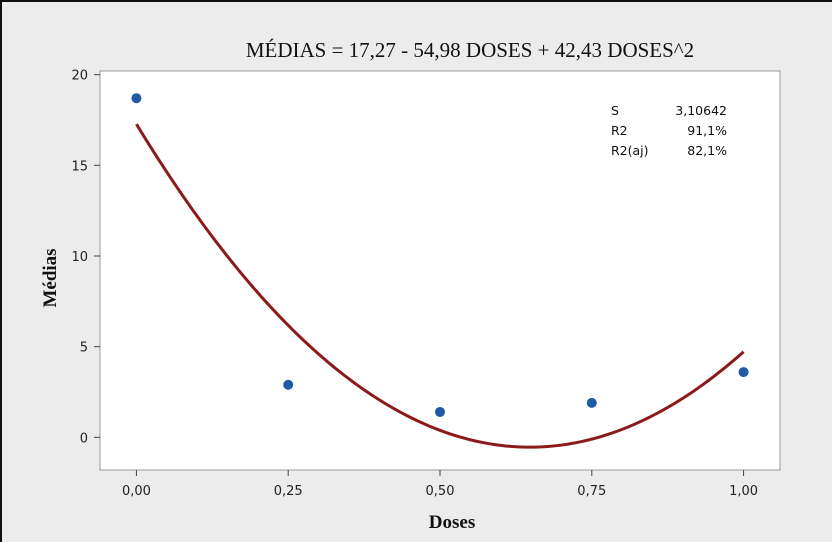 The width and height of the screenshot is (832, 542). I want to click on stats-box: S 3,10642 R2 91,1% R2(aj) 82,1%, so click(669, 130).